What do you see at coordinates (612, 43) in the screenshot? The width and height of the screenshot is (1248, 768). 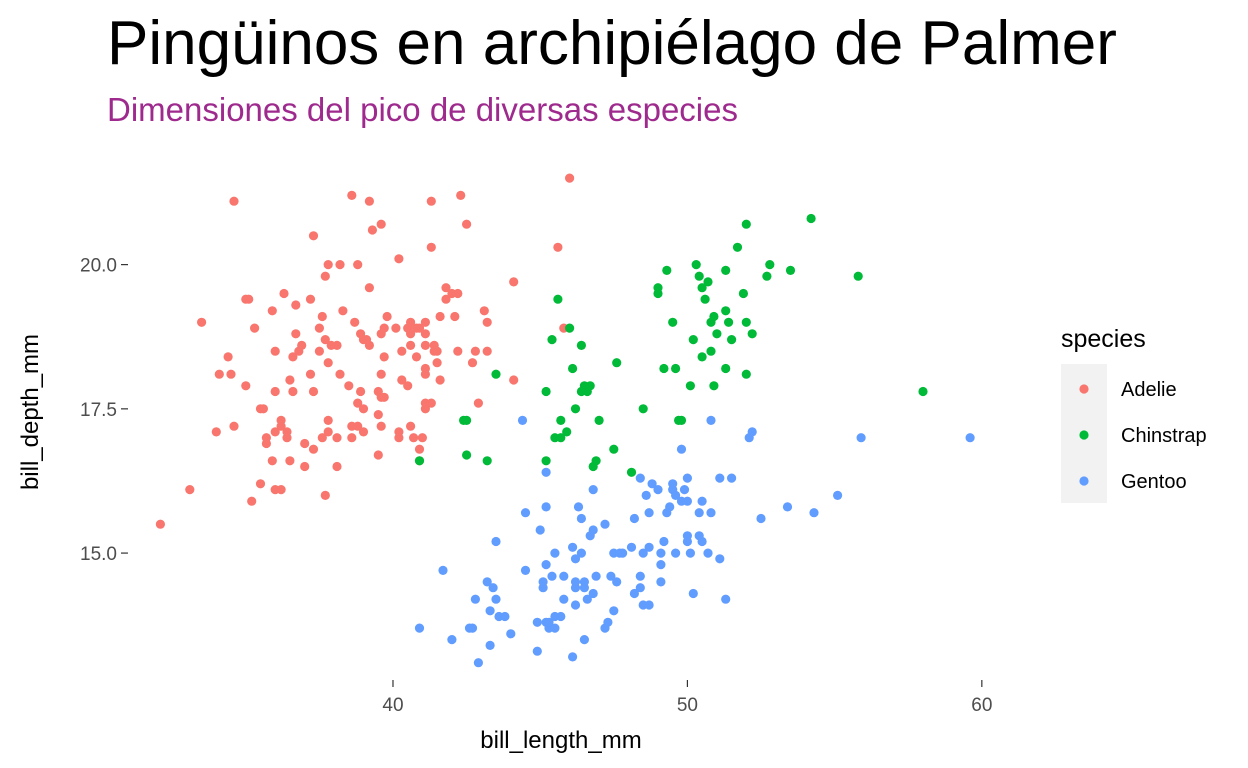 I see `chart-title: Pingüinos en archipiélago de Palmer` at bounding box center [612, 43].